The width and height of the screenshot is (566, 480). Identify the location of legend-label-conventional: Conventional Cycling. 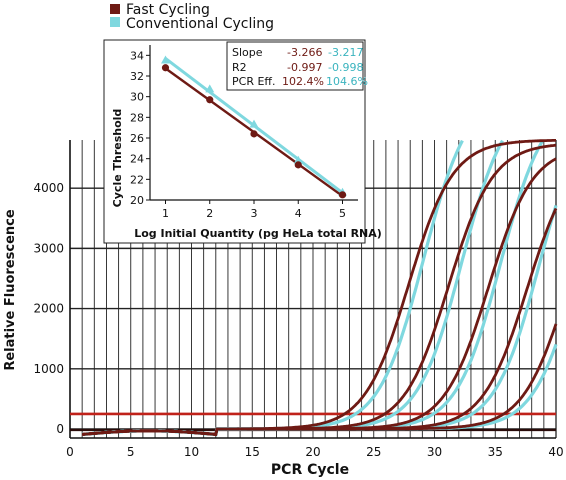
(200, 24).